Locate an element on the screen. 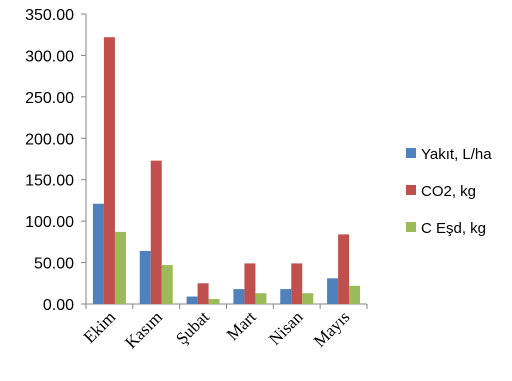 Image resolution: width=512 pixels, height=381 pixels. y-tick-label: 0.00 is located at coordinates (58, 305).